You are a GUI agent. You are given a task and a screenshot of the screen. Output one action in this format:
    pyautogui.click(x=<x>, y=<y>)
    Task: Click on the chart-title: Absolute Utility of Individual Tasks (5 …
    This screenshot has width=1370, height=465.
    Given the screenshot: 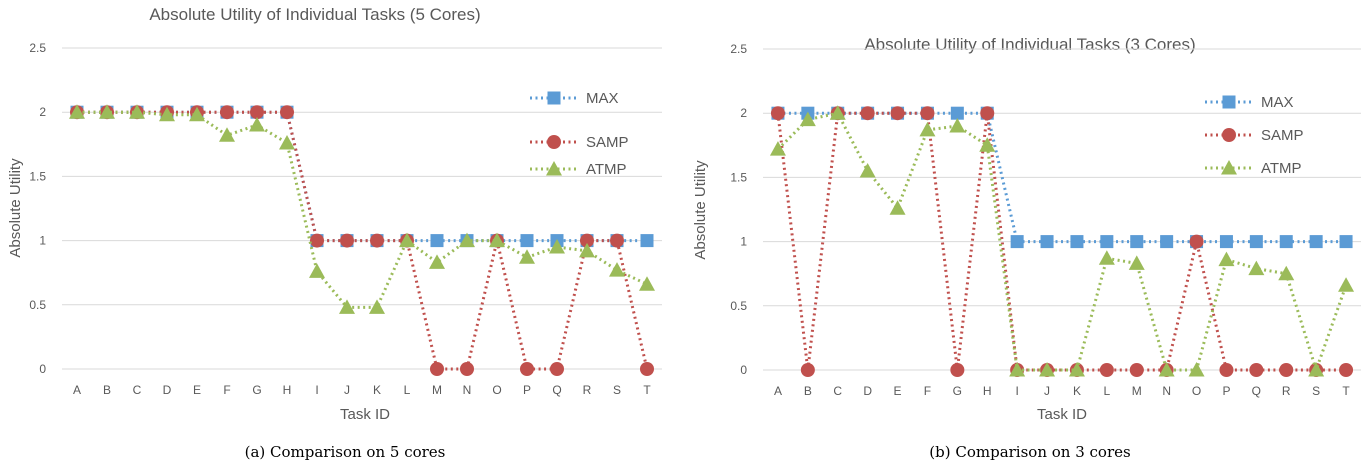 What is the action you would take?
    pyautogui.click(x=314, y=14)
    